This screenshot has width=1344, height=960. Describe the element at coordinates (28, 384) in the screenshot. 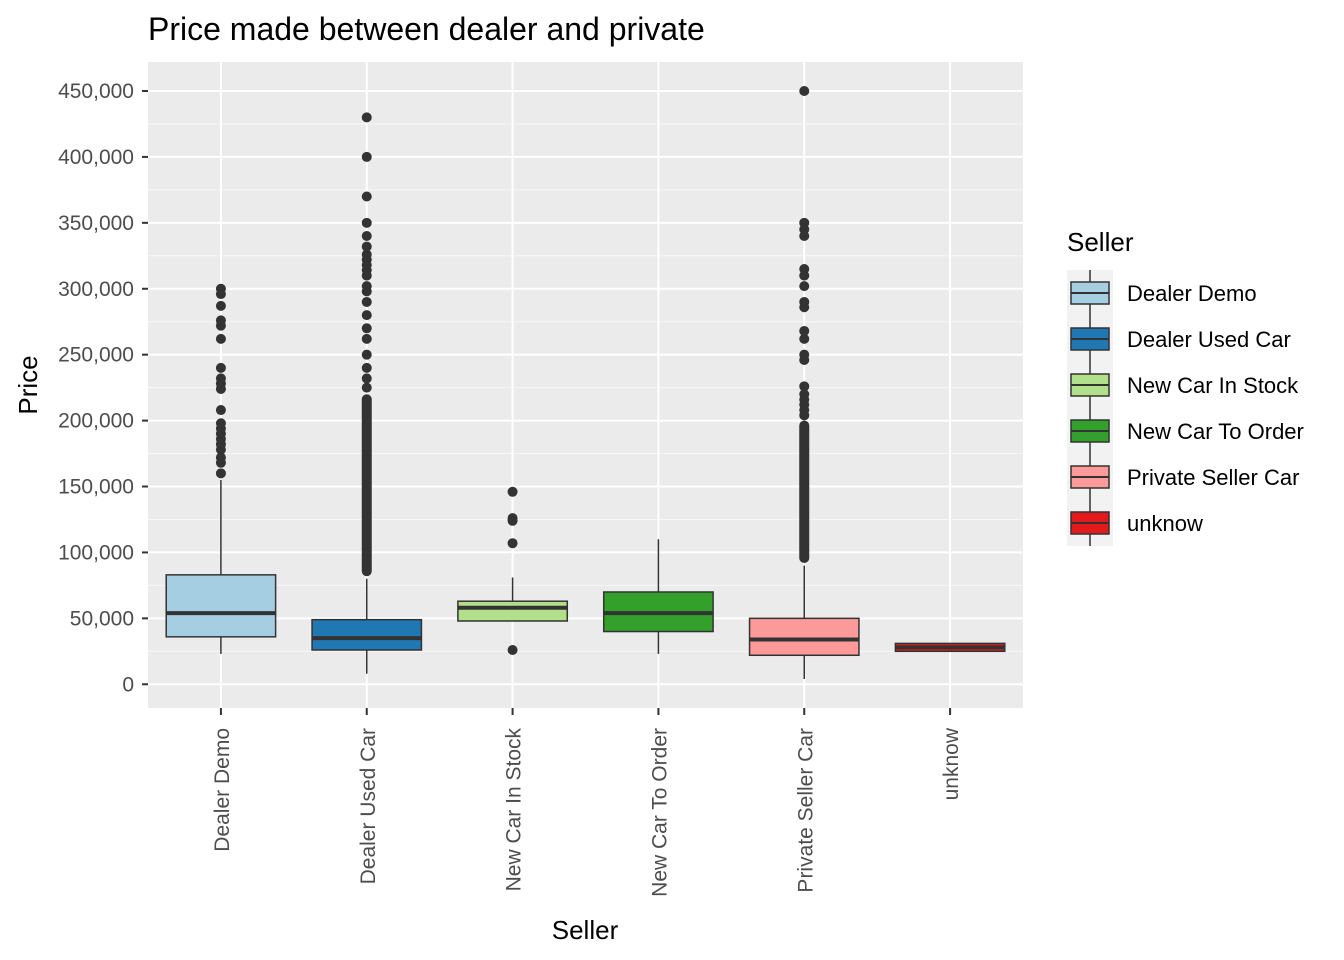

I see `y-axis-title: Price` at that location.